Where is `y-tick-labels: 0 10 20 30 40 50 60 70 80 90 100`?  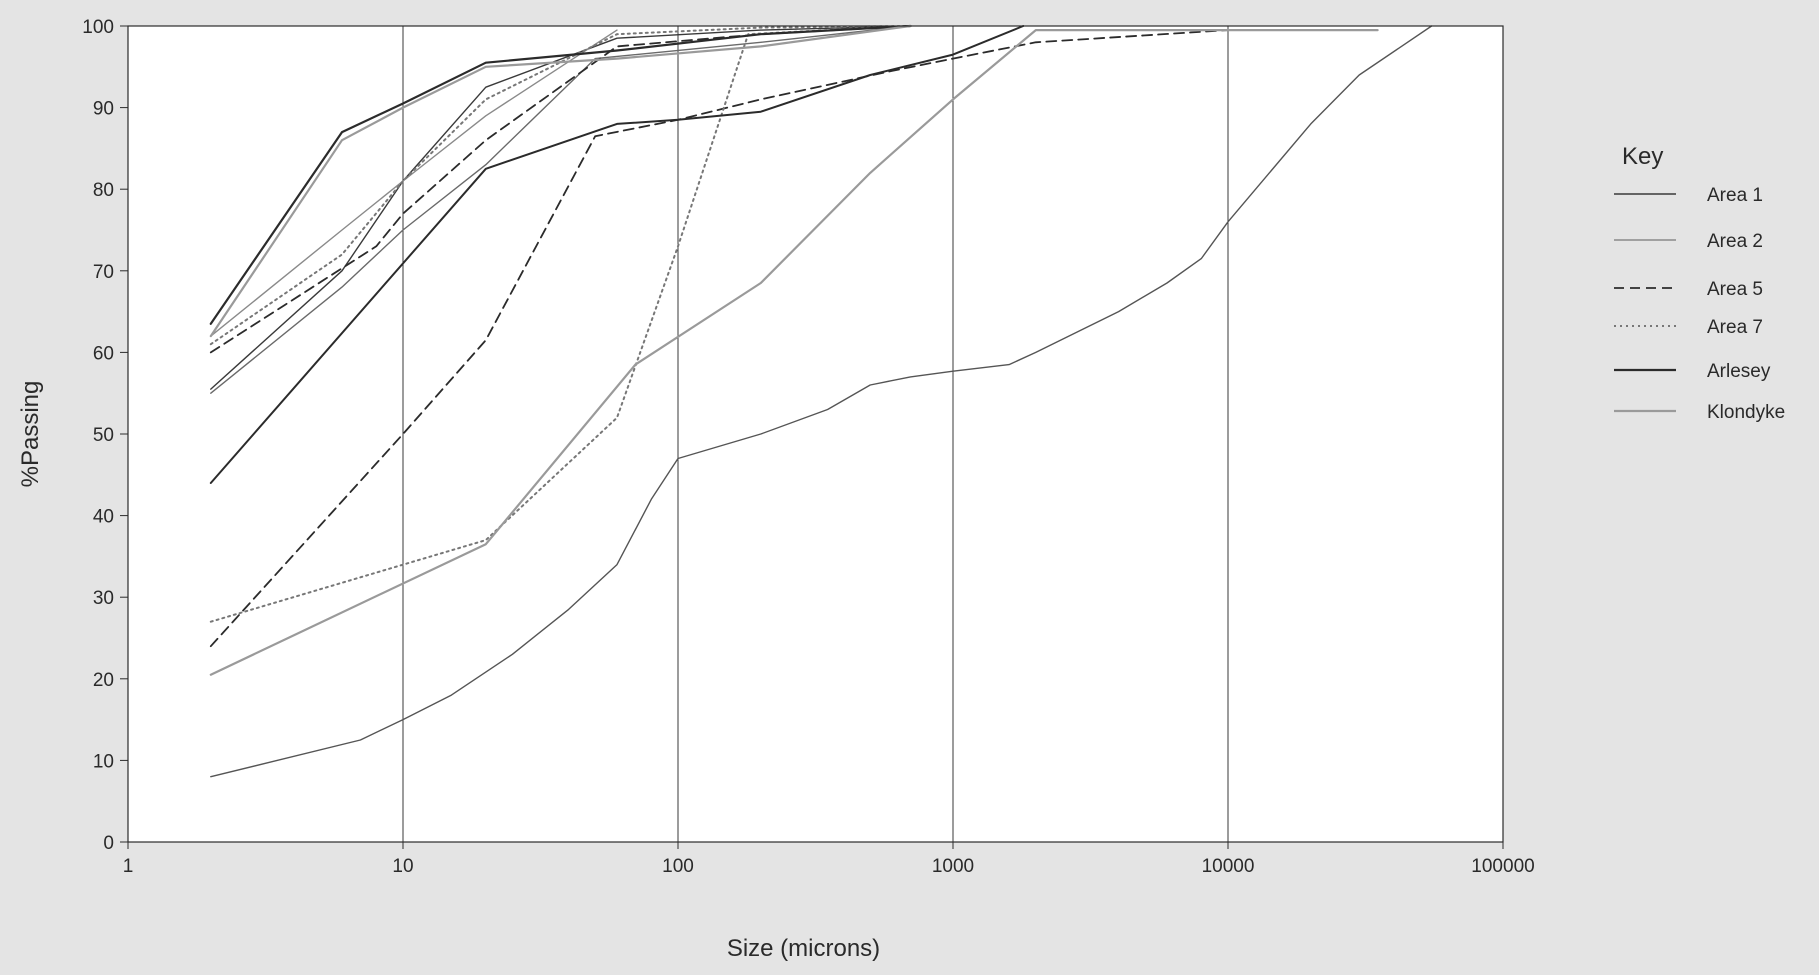
y-tick-labels: 0 10 20 30 40 50 60 70 80 90 100 is located at coordinates (105, 435).